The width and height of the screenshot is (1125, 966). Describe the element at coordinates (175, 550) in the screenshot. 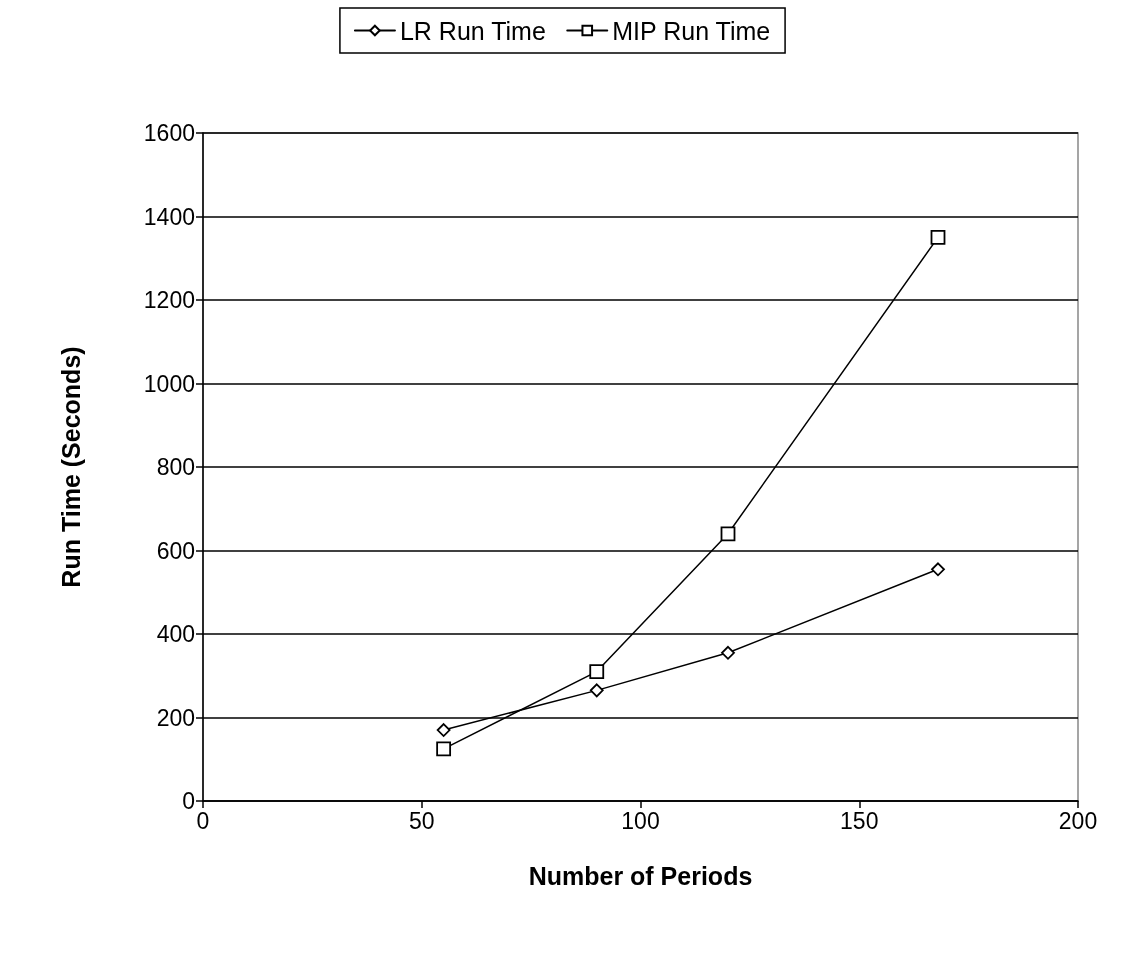

I see `y-tick-label: 600` at that location.